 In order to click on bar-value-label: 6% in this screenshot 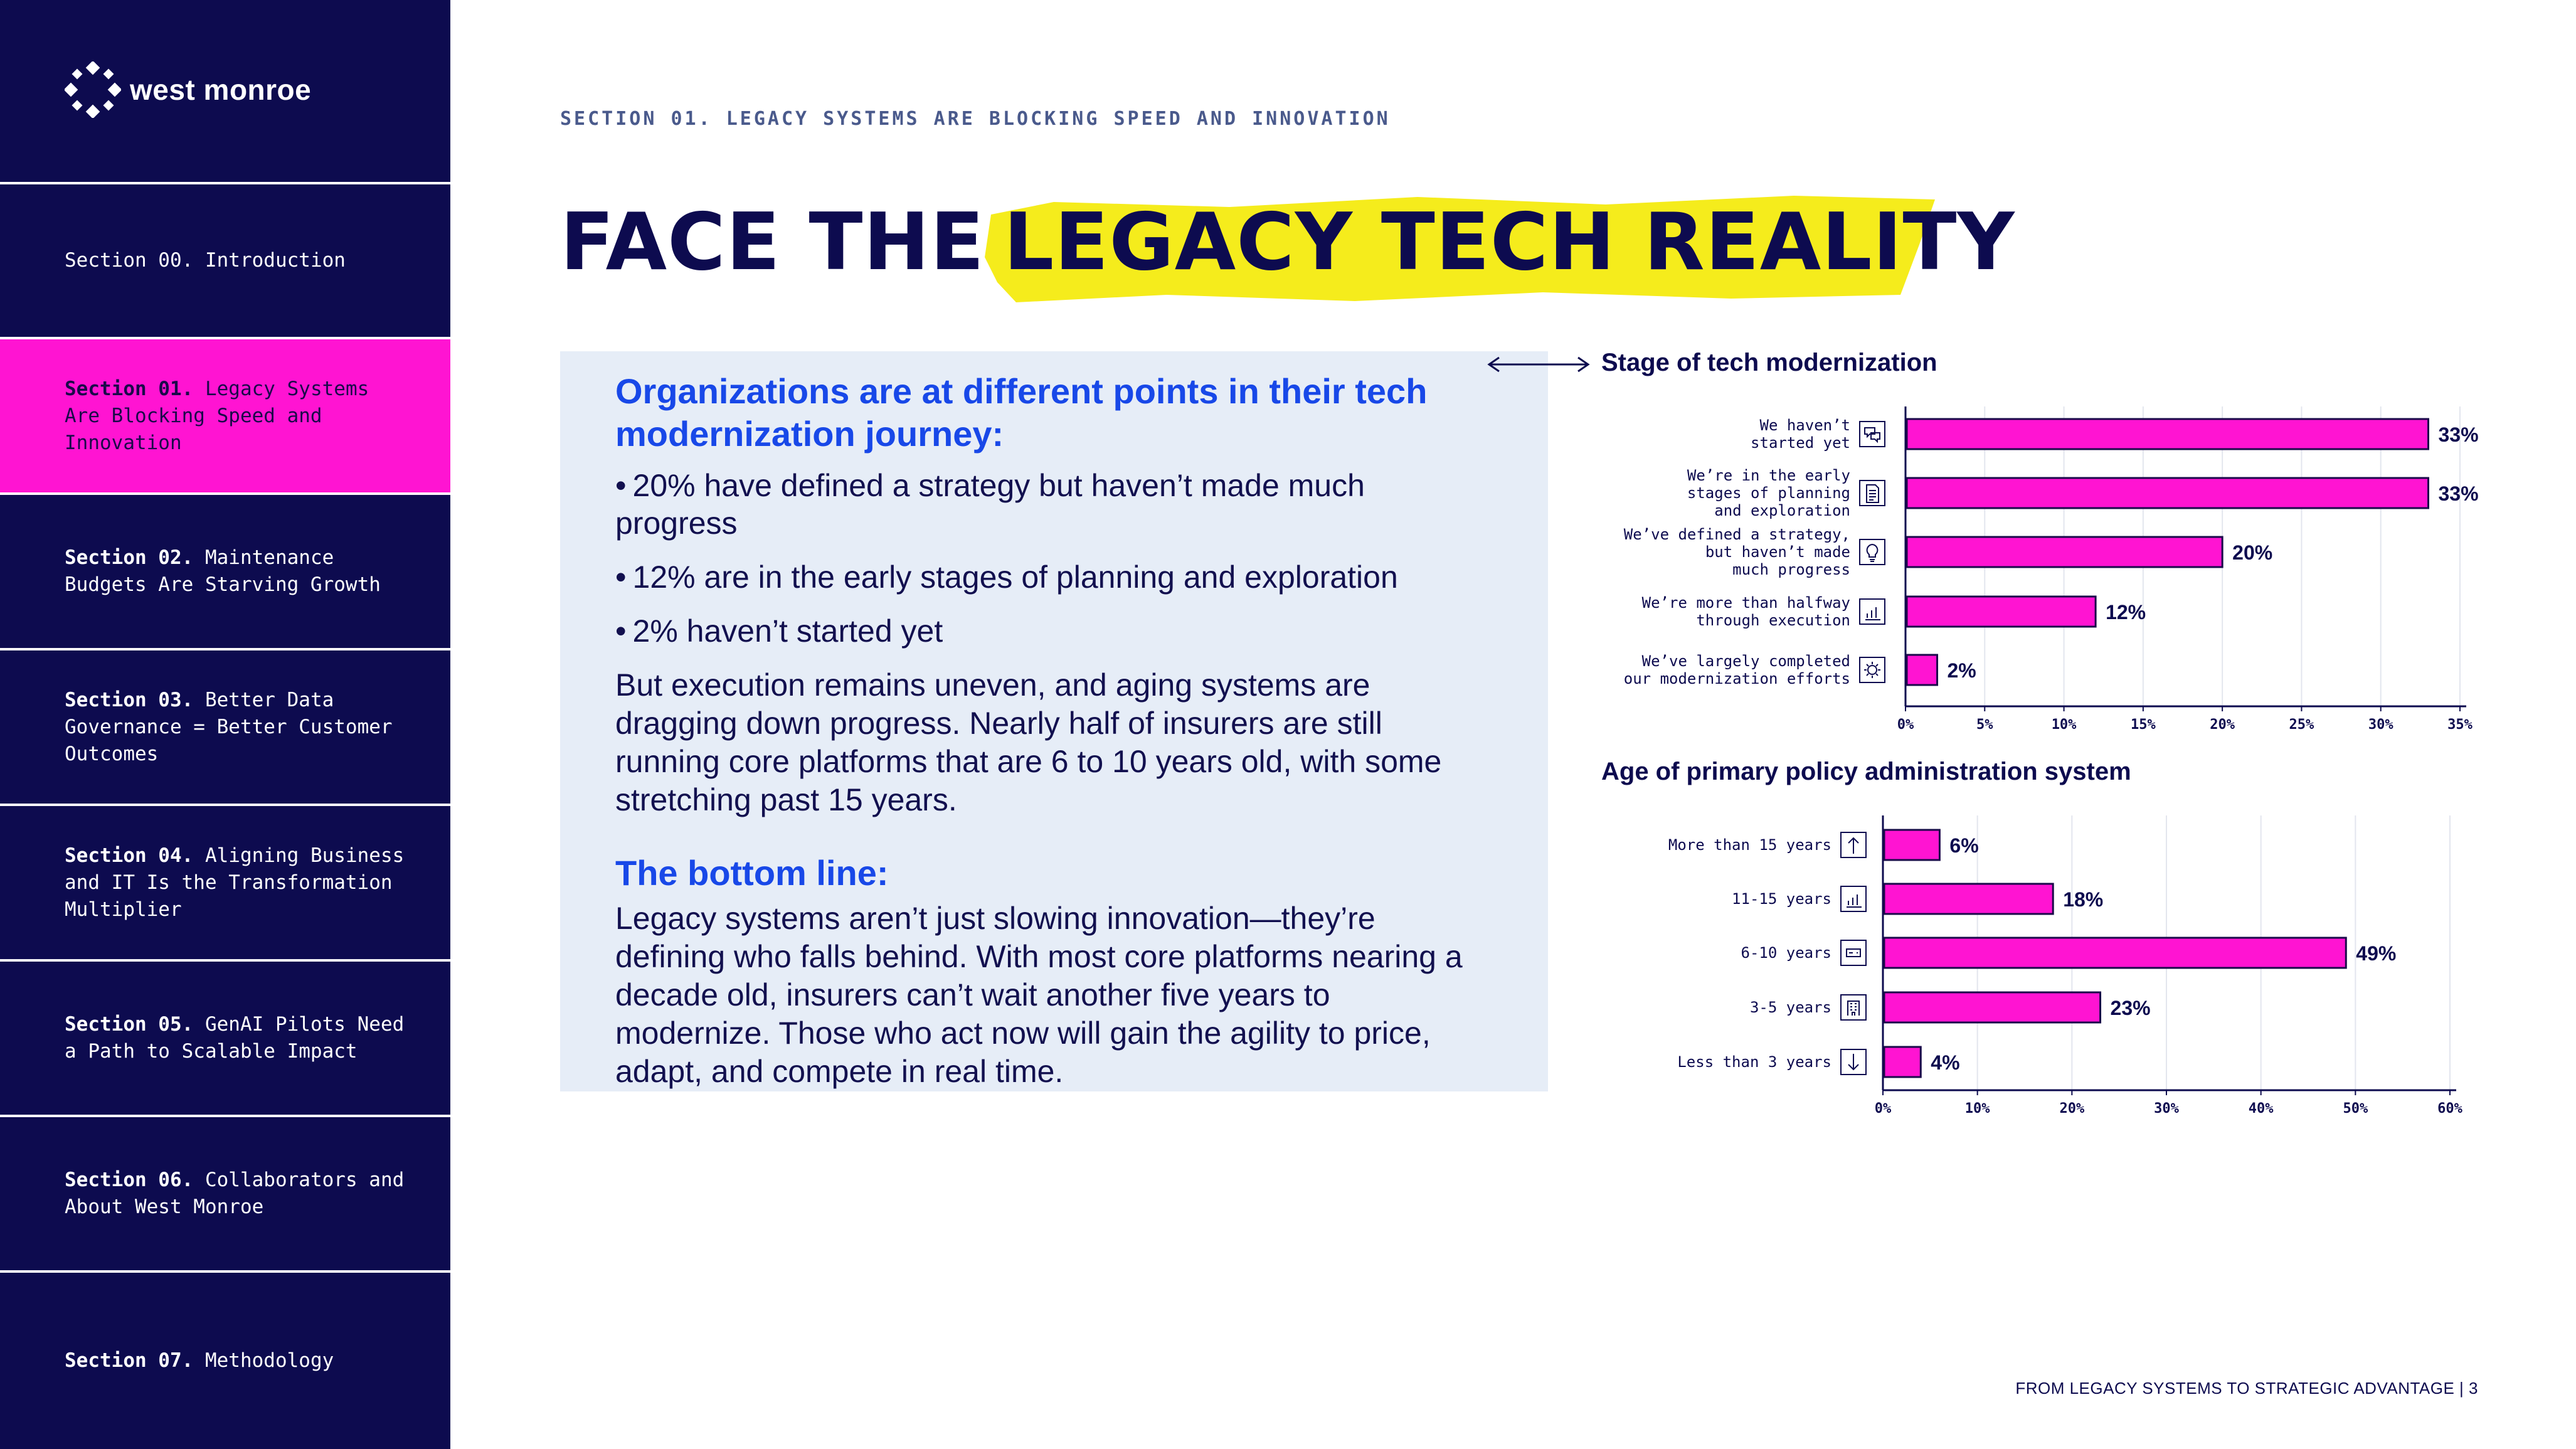, I will do `click(1963, 846)`.